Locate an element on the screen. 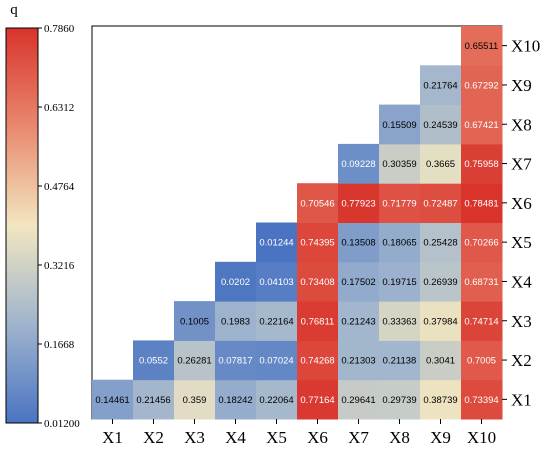 Image resolution: width=550 pixels, height=455 pixels. cell-value-label: 0.0202 is located at coordinates (235, 282).